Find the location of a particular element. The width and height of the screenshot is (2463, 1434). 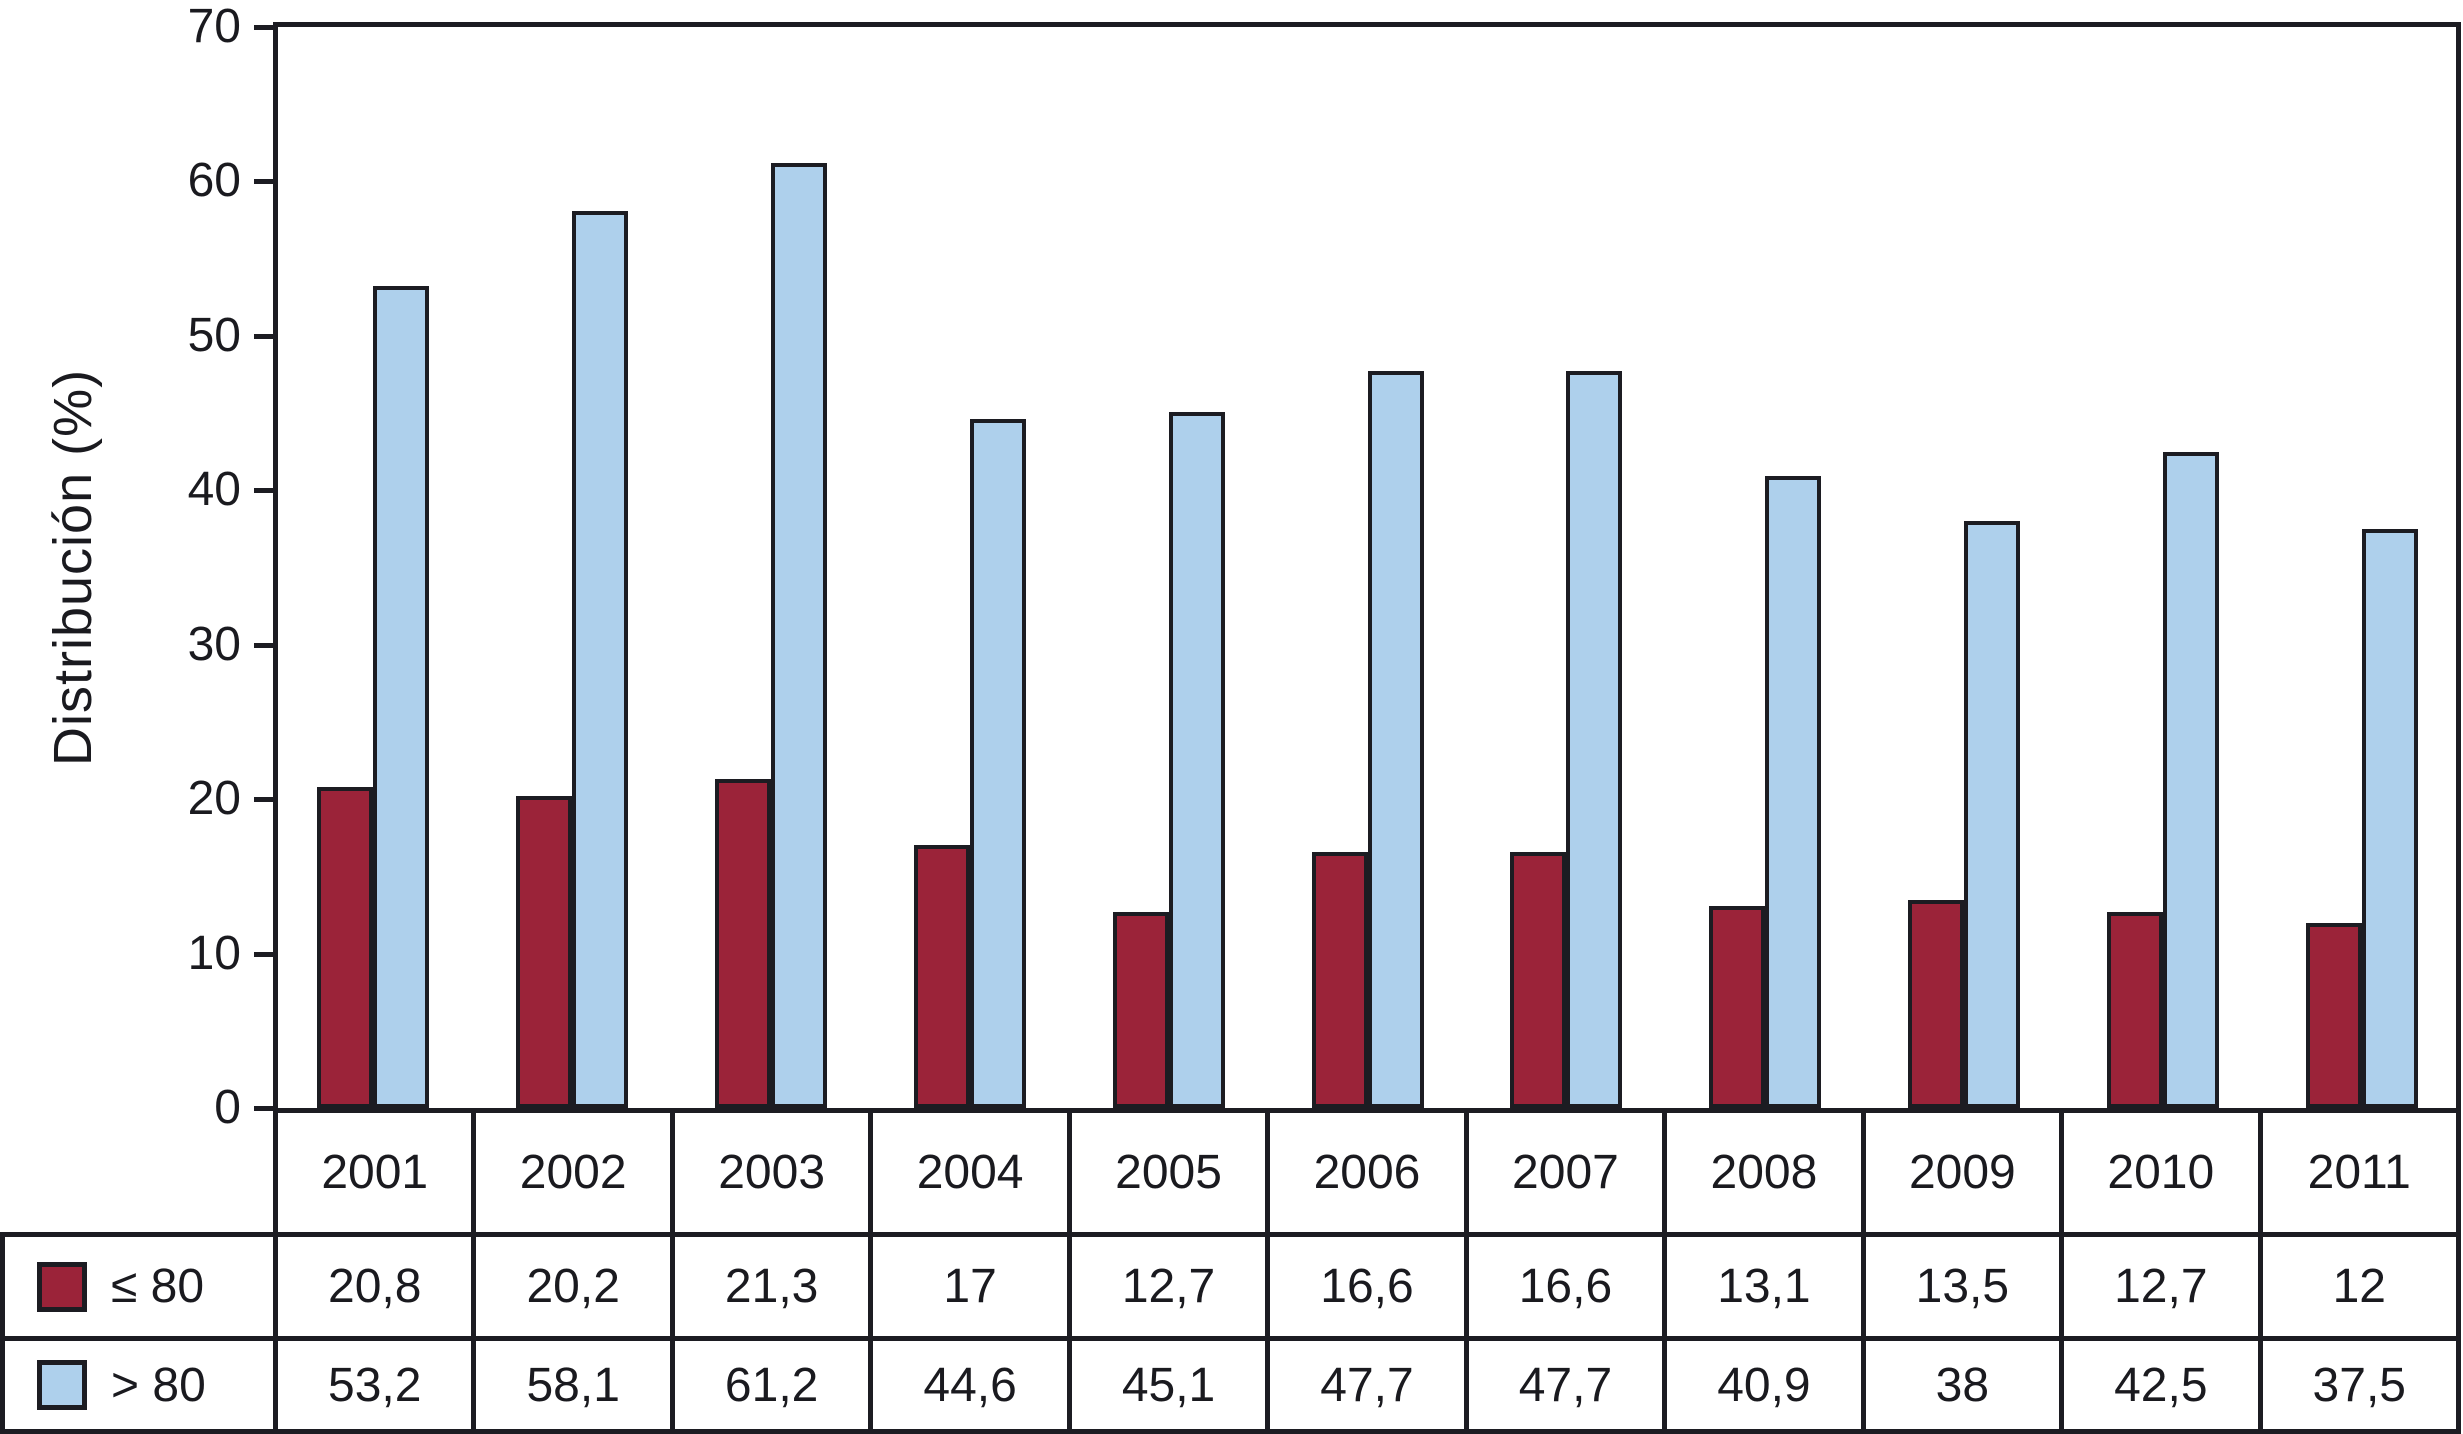

value-cell-gt80: 61,2 is located at coordinates (768, 1385).